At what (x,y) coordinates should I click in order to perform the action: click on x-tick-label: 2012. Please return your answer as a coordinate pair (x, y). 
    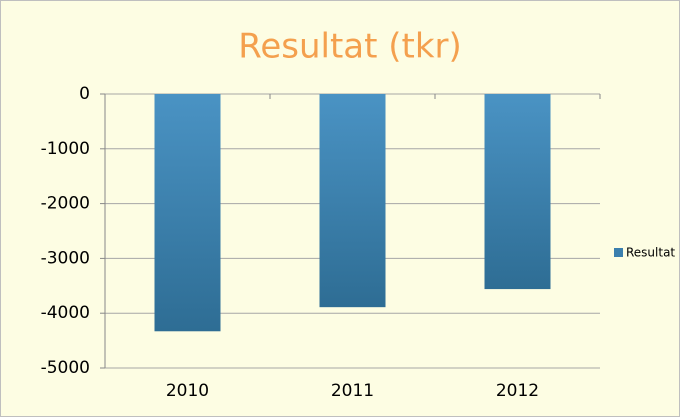
    Looking at the image, I should click on (517, 391).